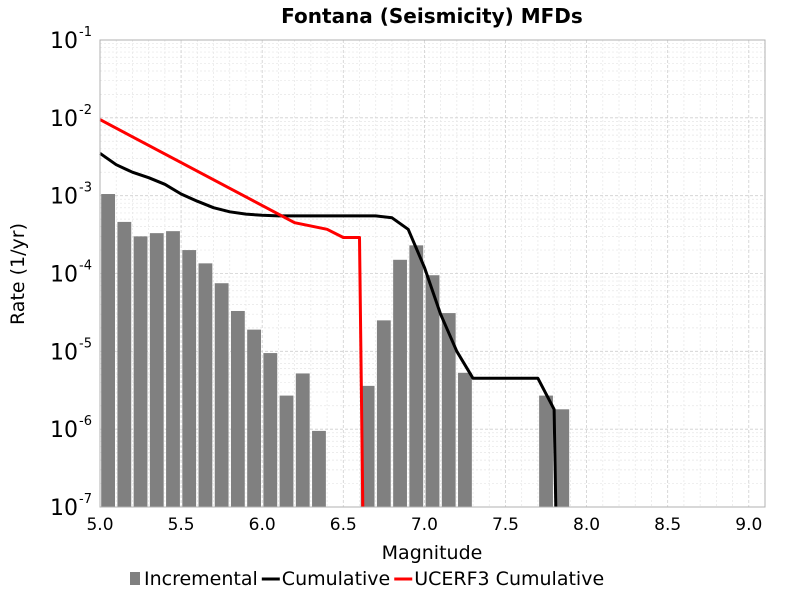 Image resolution: width=800 pixels, height=600 pixels. I want to click on x-tick-label: 5.0, so click(99, 525).